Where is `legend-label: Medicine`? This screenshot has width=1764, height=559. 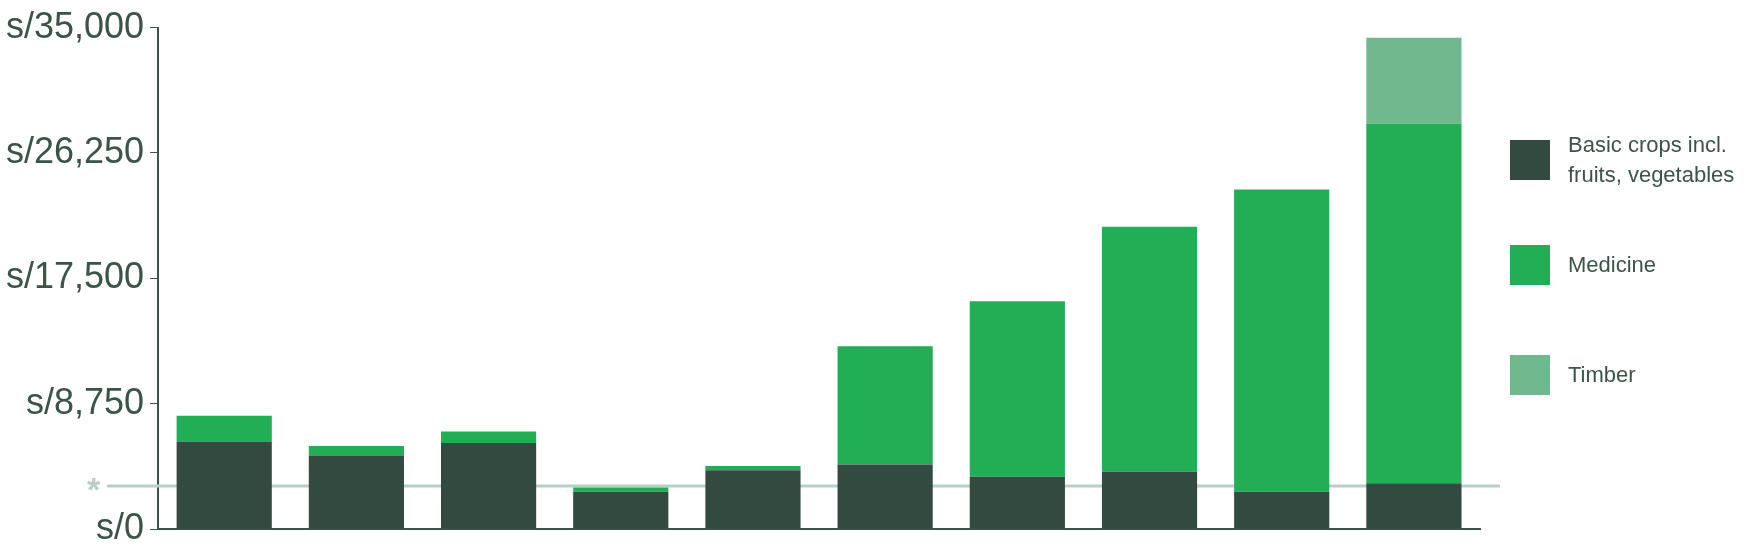
legend-label: Medicine is located at coordinates (1613, 265).